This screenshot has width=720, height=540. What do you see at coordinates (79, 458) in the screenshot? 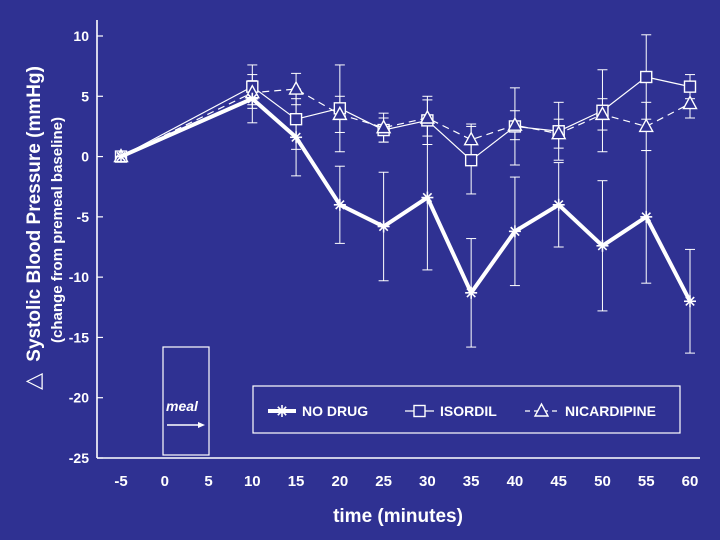
I see `y-tick-label: -25` at bounding box center [79, 458].